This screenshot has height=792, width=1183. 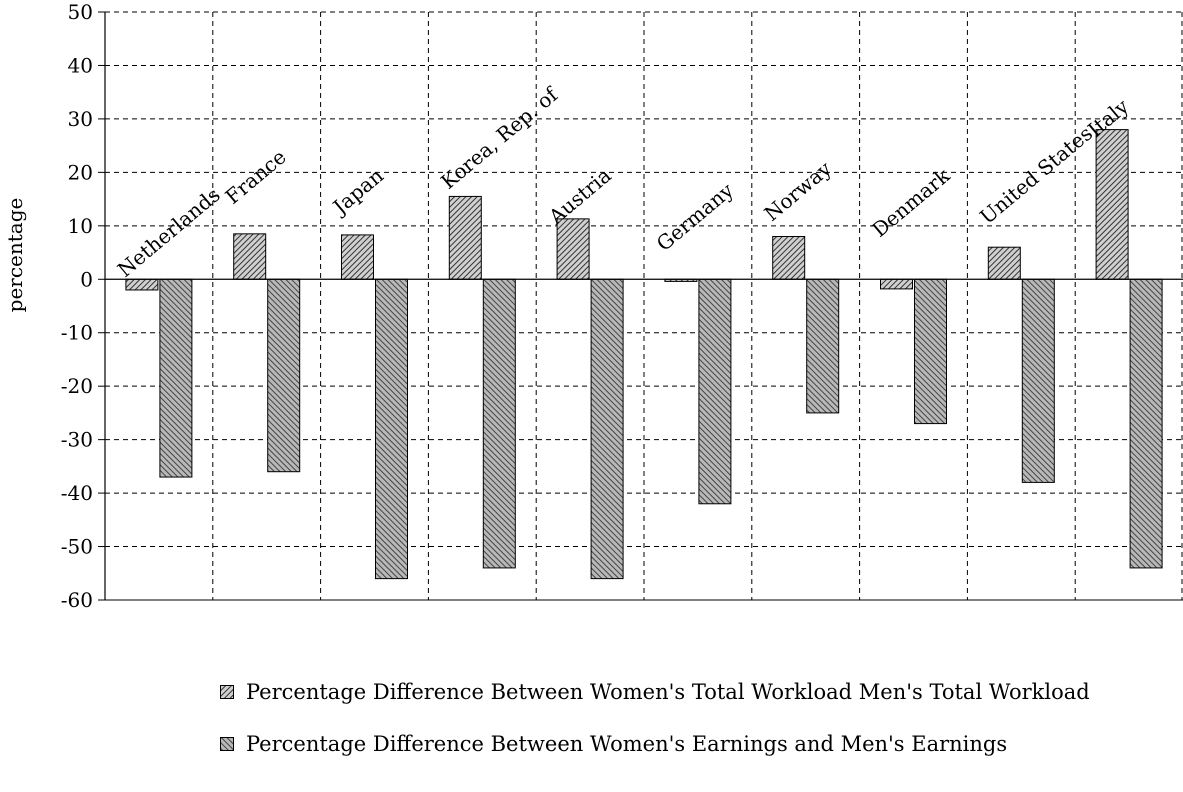 What do you see at coordinates (227, 744) in the screenshot?
I see `legend-swatch-earnings` at bounding box center [227, 744].